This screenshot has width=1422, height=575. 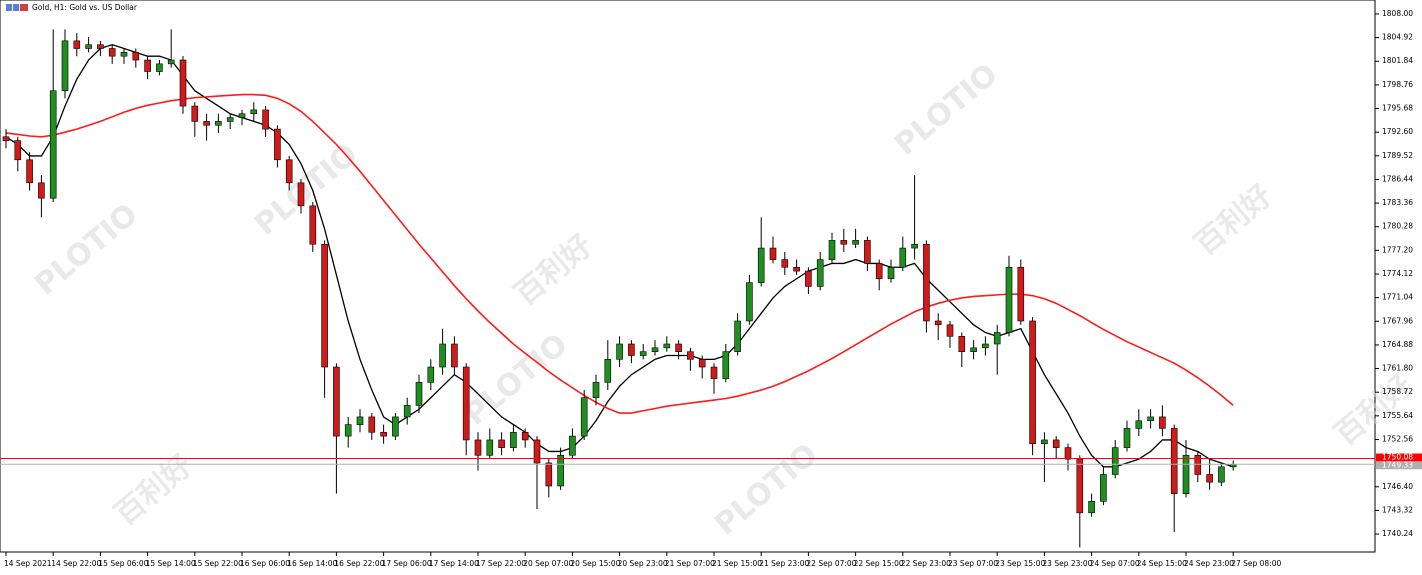 What do you see at coordinates (171, 563) in the screenshot?
I see `x-tick-label: 15 Sep 14:00` at bounding box center [171, 563].